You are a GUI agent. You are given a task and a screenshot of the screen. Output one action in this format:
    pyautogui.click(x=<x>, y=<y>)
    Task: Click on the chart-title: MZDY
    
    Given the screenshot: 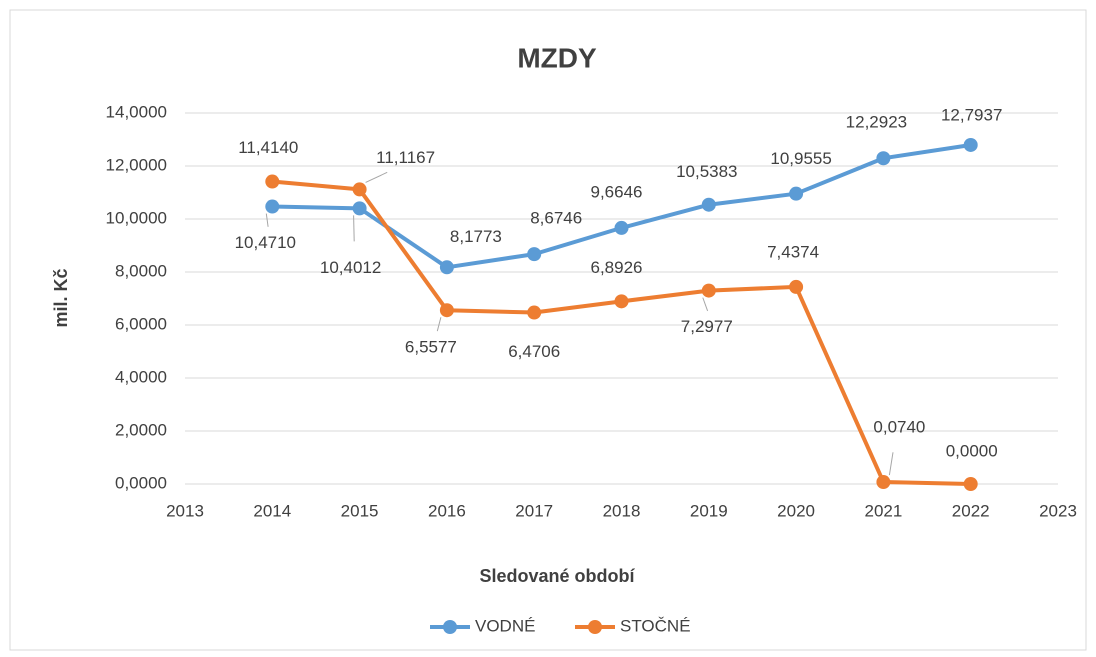 What is the action you would take?
    pyautogui.click(x=557, y=57)
    